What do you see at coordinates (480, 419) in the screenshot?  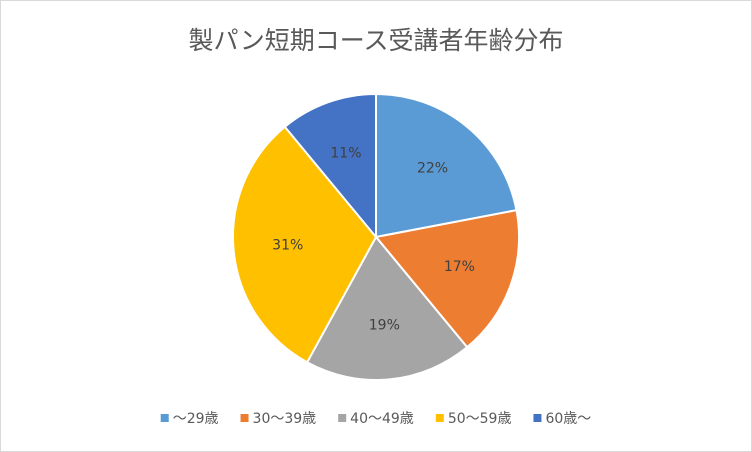 I see `legend-label: 50～59歳` at bounding box center [480, 419].